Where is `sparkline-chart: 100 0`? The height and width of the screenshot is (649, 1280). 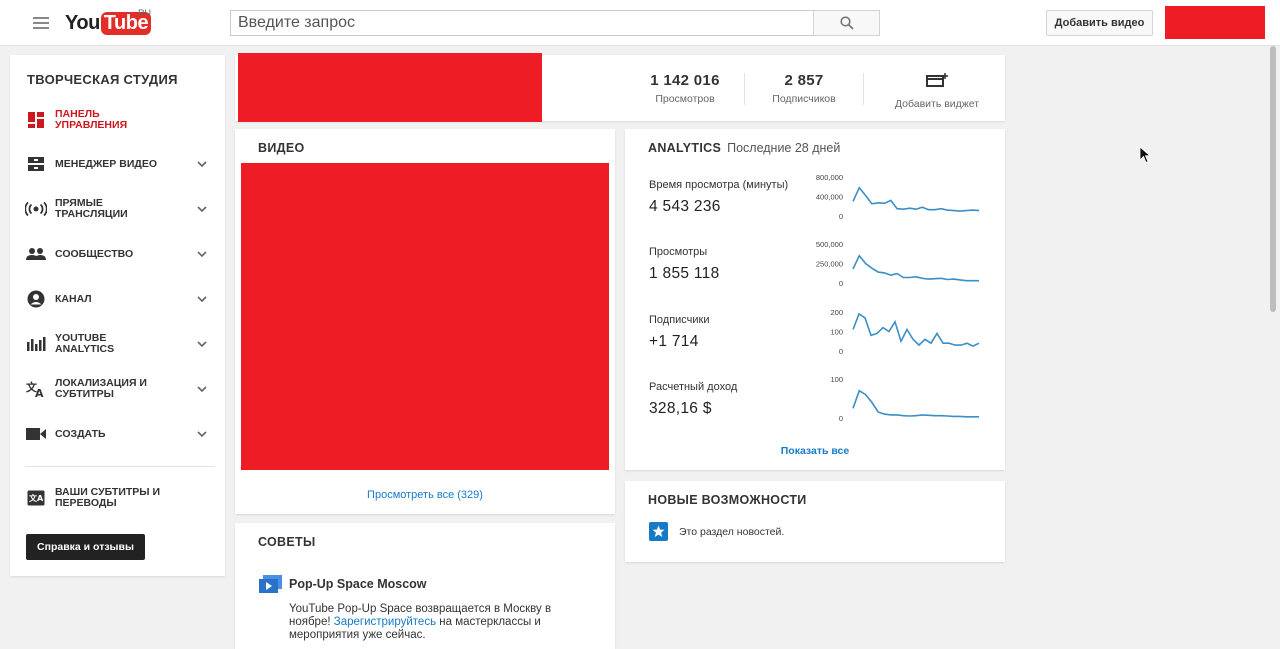
sparkline-chart: 100 0 is located at coordinates (900, 400).